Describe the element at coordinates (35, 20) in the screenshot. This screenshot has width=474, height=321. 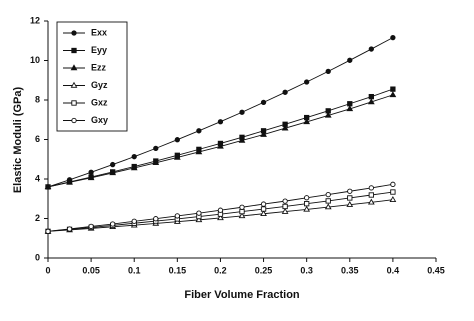
I see `y-tick-label: 12` at that location.